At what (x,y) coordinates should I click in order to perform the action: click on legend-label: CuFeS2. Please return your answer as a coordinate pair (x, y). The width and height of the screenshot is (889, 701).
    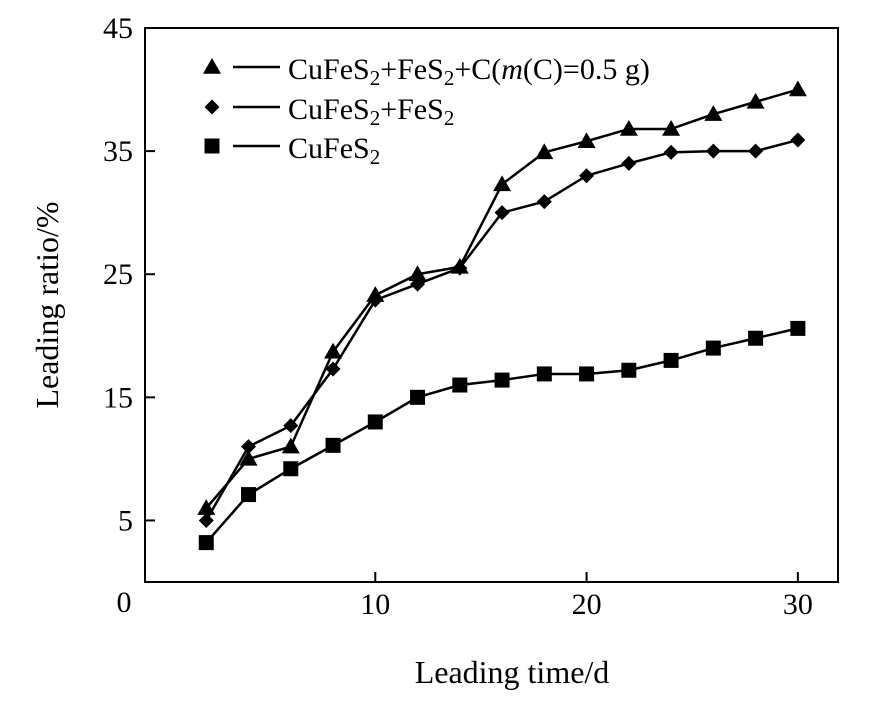
    Looking at the image, I should click on (334, 150).